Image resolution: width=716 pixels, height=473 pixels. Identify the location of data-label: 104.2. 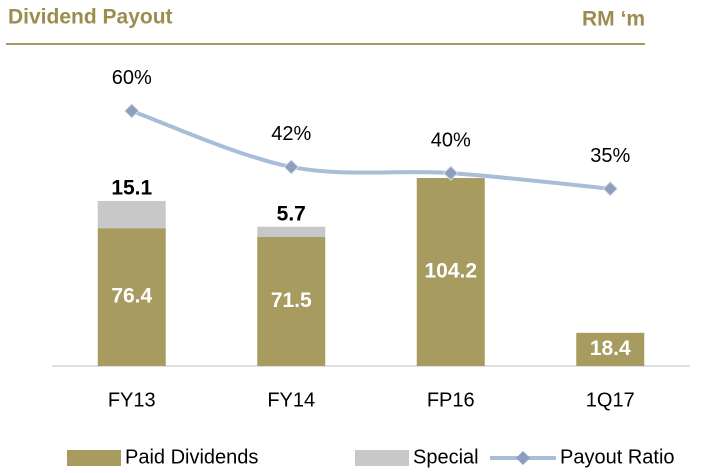
(450, 271).